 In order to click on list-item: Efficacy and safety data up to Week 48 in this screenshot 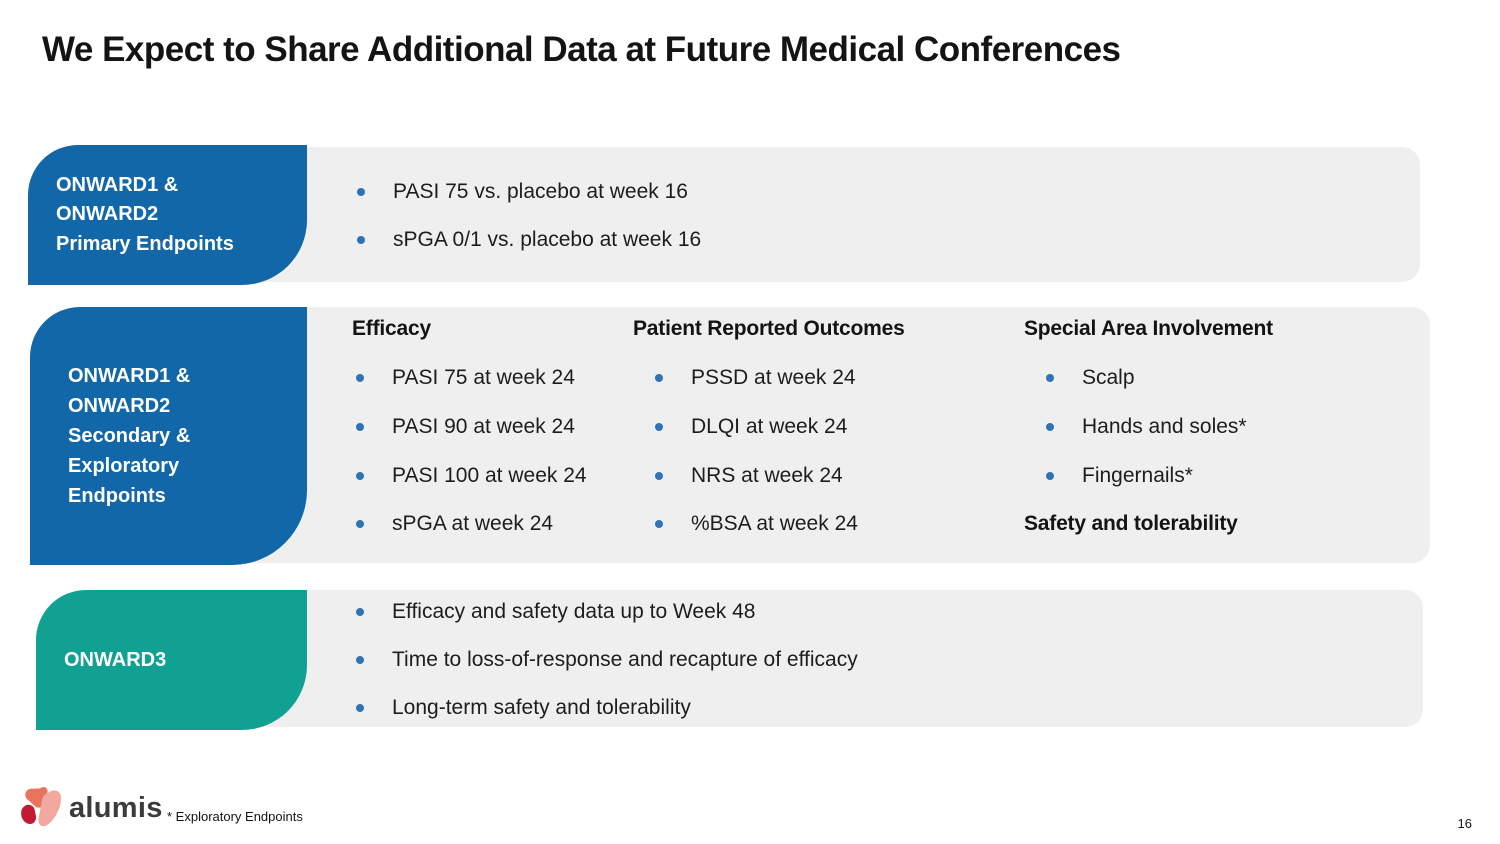, I will do `click(607, 612)`.